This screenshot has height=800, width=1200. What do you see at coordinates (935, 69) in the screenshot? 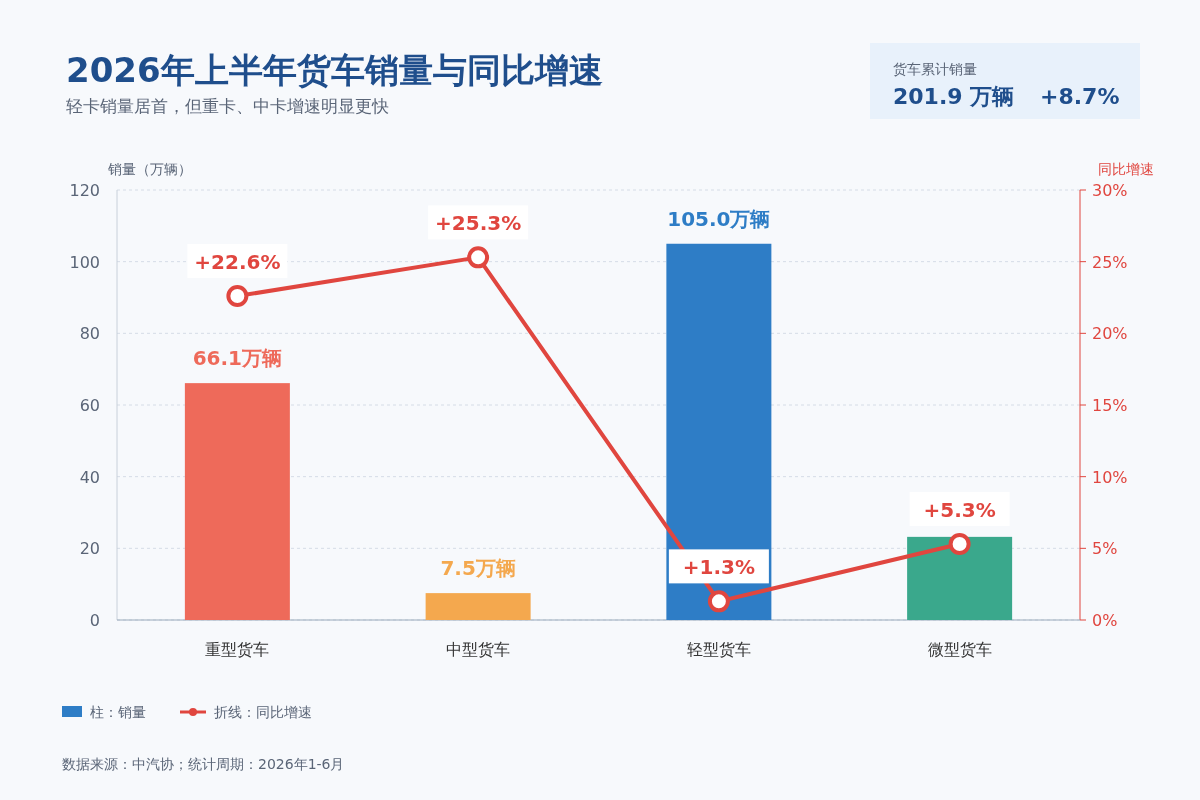
I see `text: 货车累计销量` at bounding box center [935, 69].